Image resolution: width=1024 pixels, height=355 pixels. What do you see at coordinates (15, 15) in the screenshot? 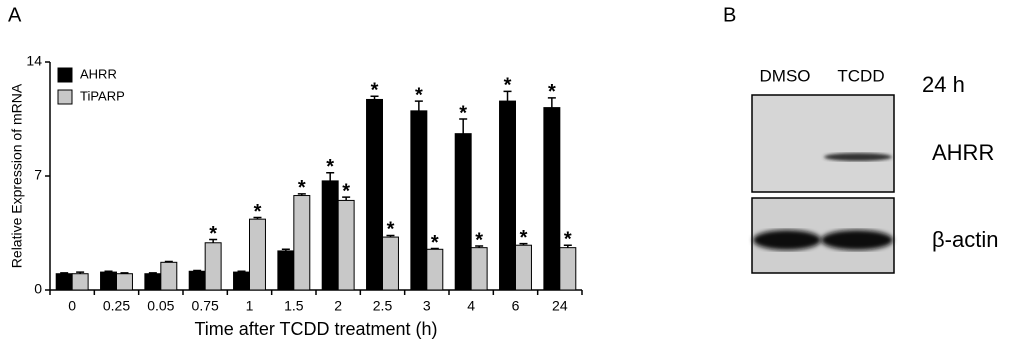
I see `panel-label: A` at bounding box center [15, 15].